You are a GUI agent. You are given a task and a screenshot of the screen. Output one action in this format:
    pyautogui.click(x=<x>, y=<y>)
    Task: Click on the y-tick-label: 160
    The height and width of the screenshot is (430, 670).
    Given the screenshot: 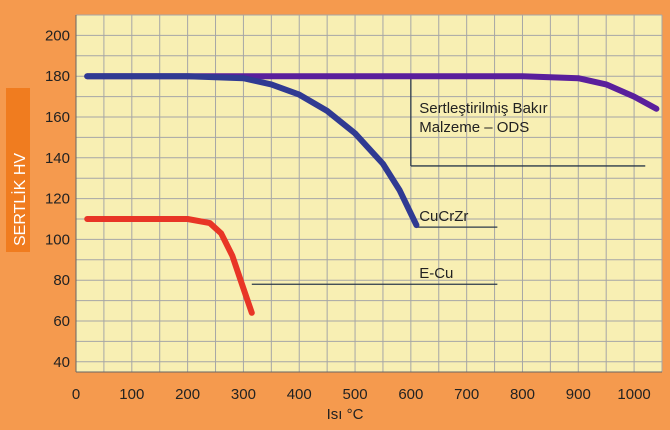 What is the action you would take?
    pyautogui.click(x=57, y=117)
    